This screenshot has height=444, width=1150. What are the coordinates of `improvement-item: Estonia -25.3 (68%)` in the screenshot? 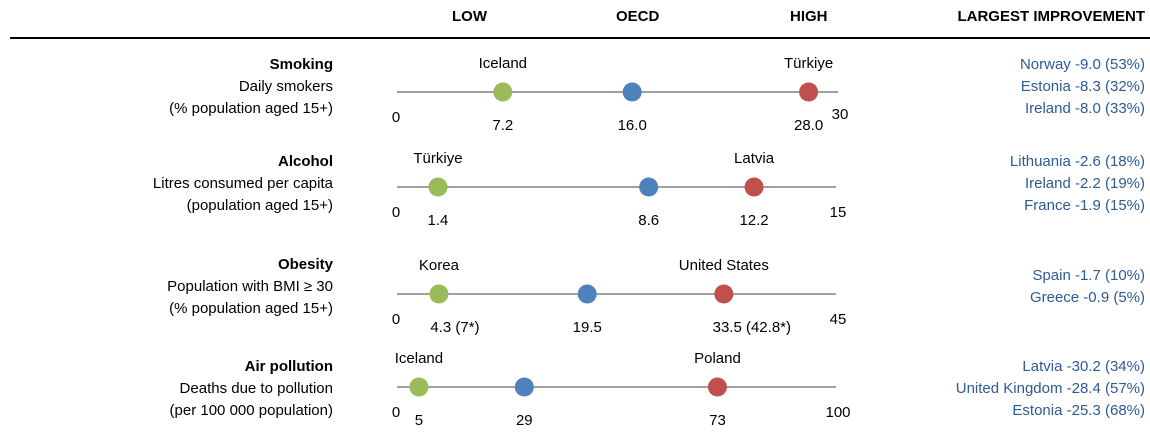 It's located at (1078, 410).